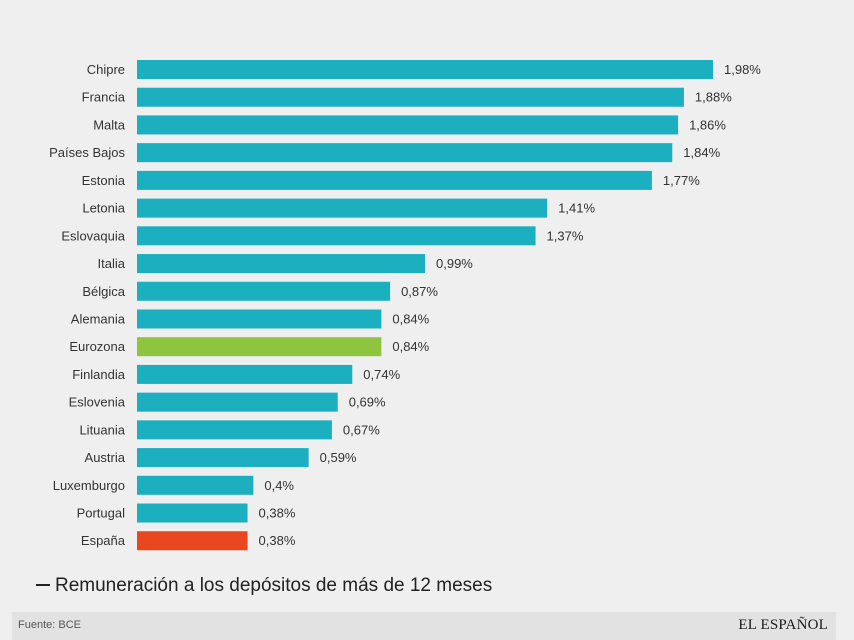  Describe the element at coordinates (576, 208) in the screenshot. I see `value-label: 1,41%` at that location.